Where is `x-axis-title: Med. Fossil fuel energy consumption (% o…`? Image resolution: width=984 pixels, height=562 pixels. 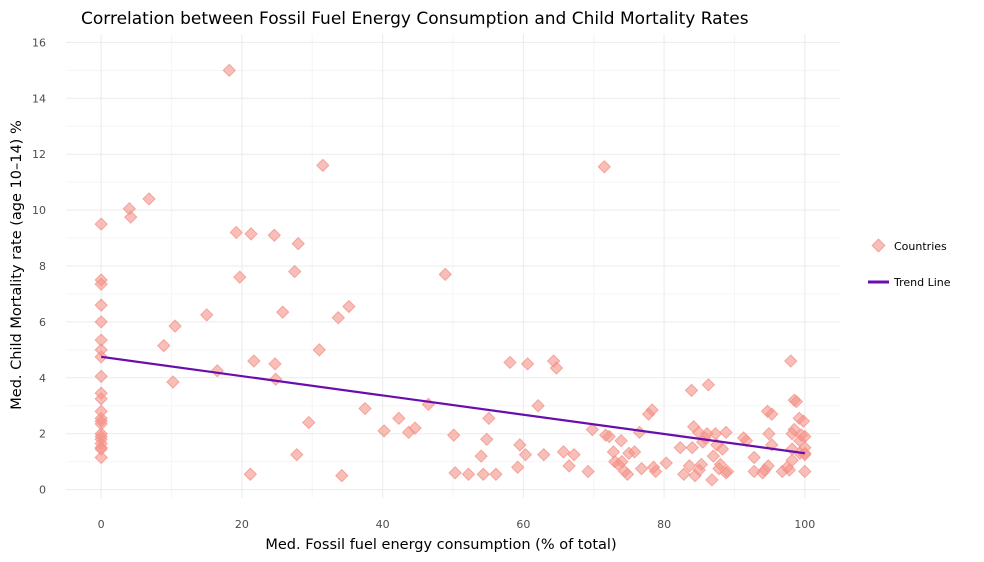
x-axis-title: Med. Fossil fuel energy consumption (% o… is located at coordinates (440, 545).